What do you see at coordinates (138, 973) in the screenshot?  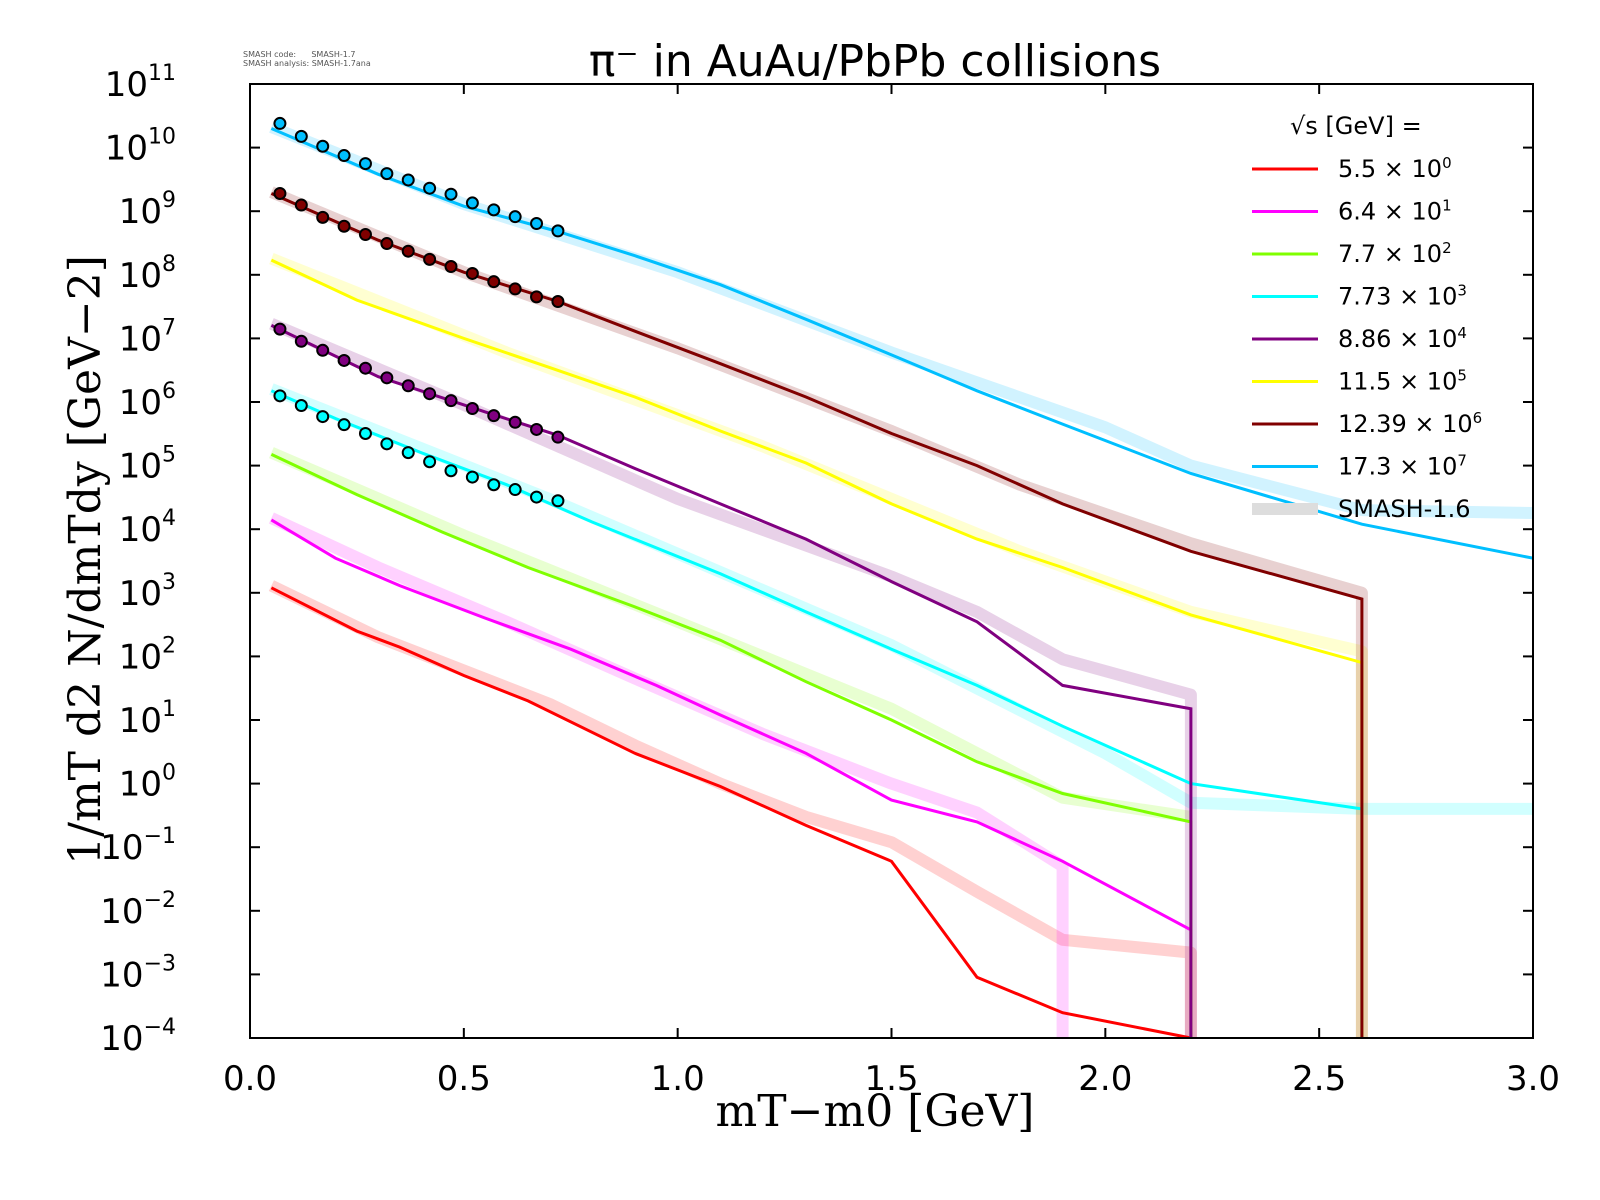 I see `y-tick-label: 10⁻³` at bounding box center [138, 973].